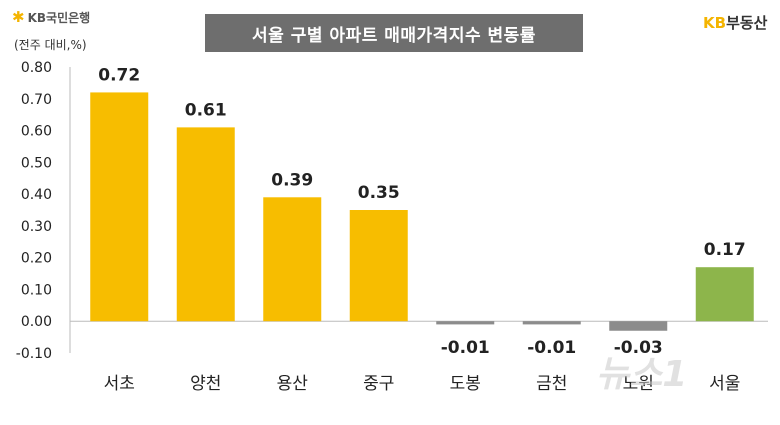  Describe the element at coordinates (292, 180) in the screenshot. I see `value-label: 0.39` at that location.